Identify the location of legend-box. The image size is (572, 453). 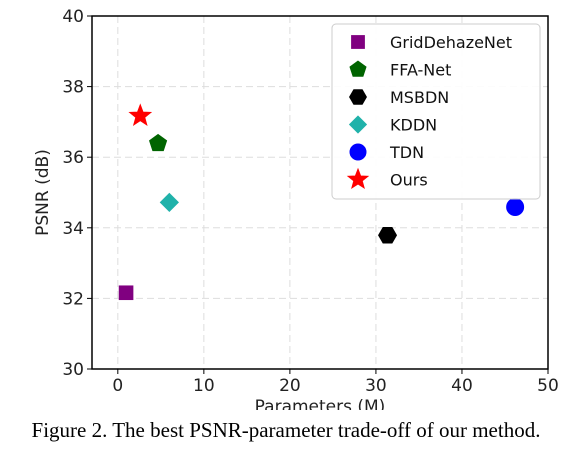
(436, 111).